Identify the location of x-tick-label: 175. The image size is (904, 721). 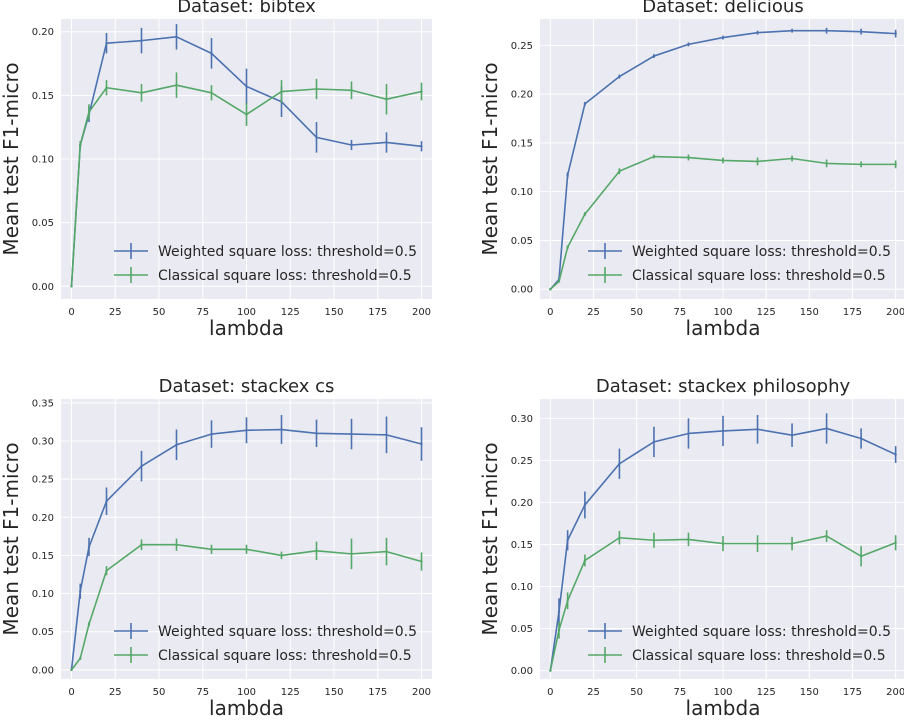
(852, 312).